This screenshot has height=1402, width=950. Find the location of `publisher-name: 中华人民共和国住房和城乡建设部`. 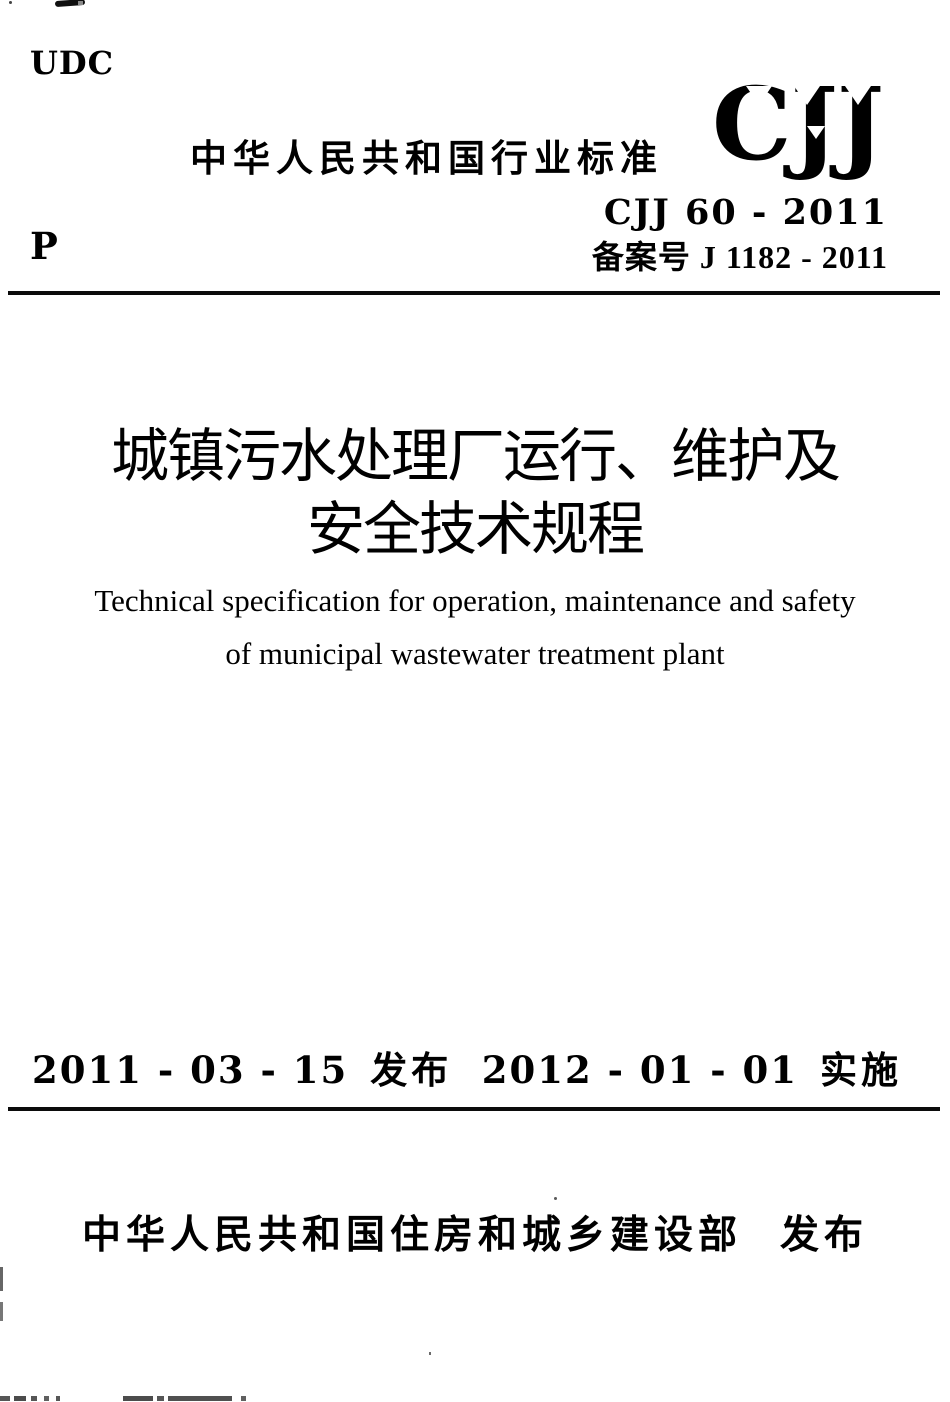

publisher-name: 中华人民共和国住房和城乡建设部 is located at coordinates (411, 1235).